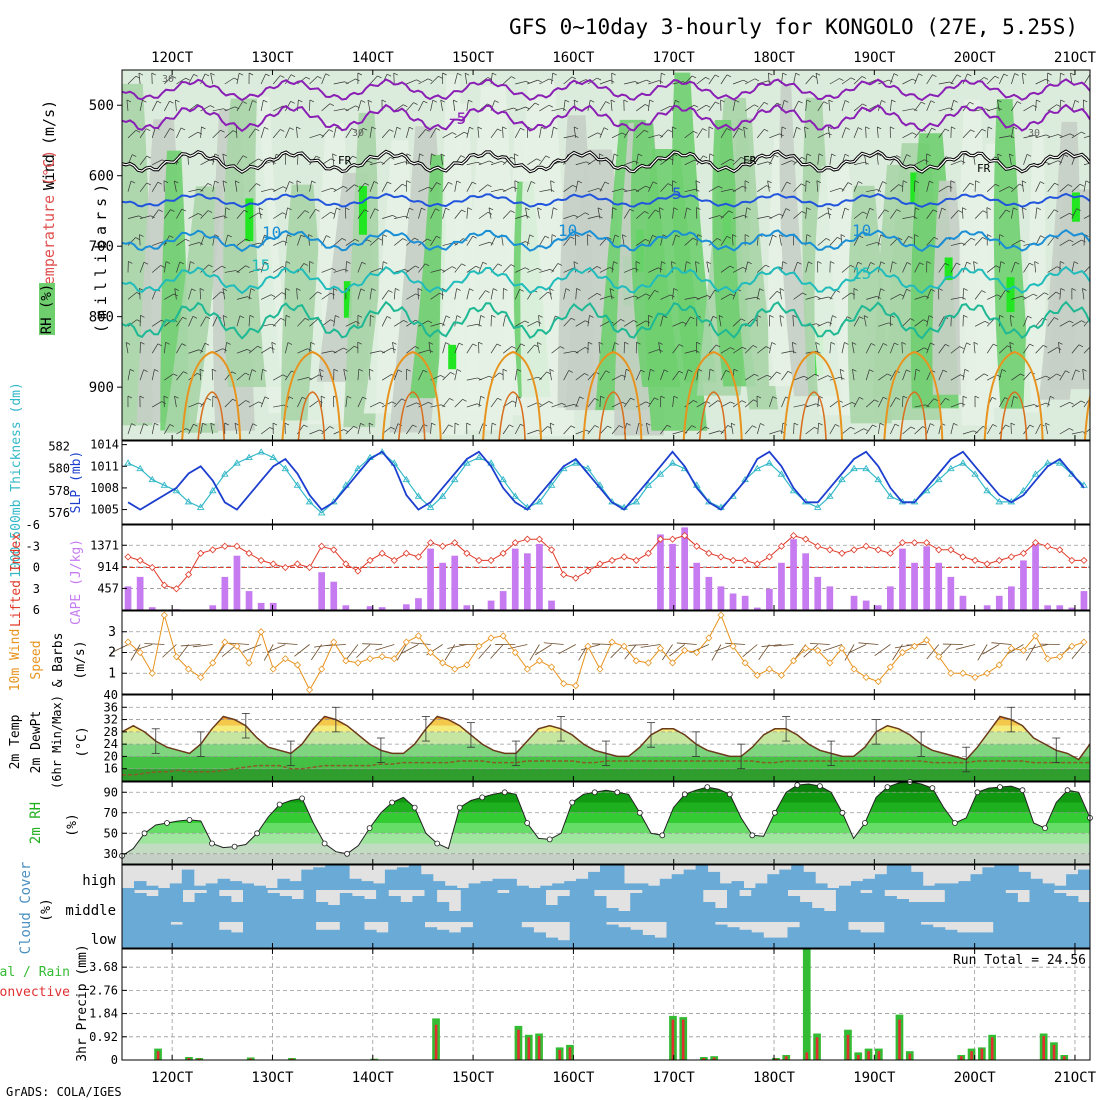  Describe the element at coordinates (128, 462) in the screenshot. I see `thickness-point` at that location.